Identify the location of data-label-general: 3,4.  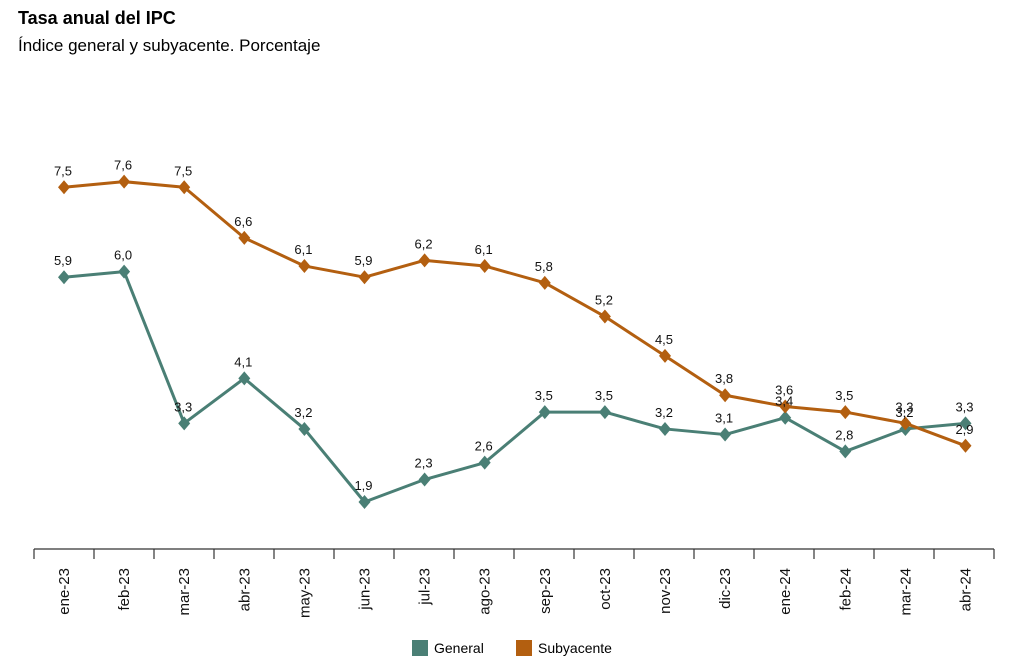
(784, 401).